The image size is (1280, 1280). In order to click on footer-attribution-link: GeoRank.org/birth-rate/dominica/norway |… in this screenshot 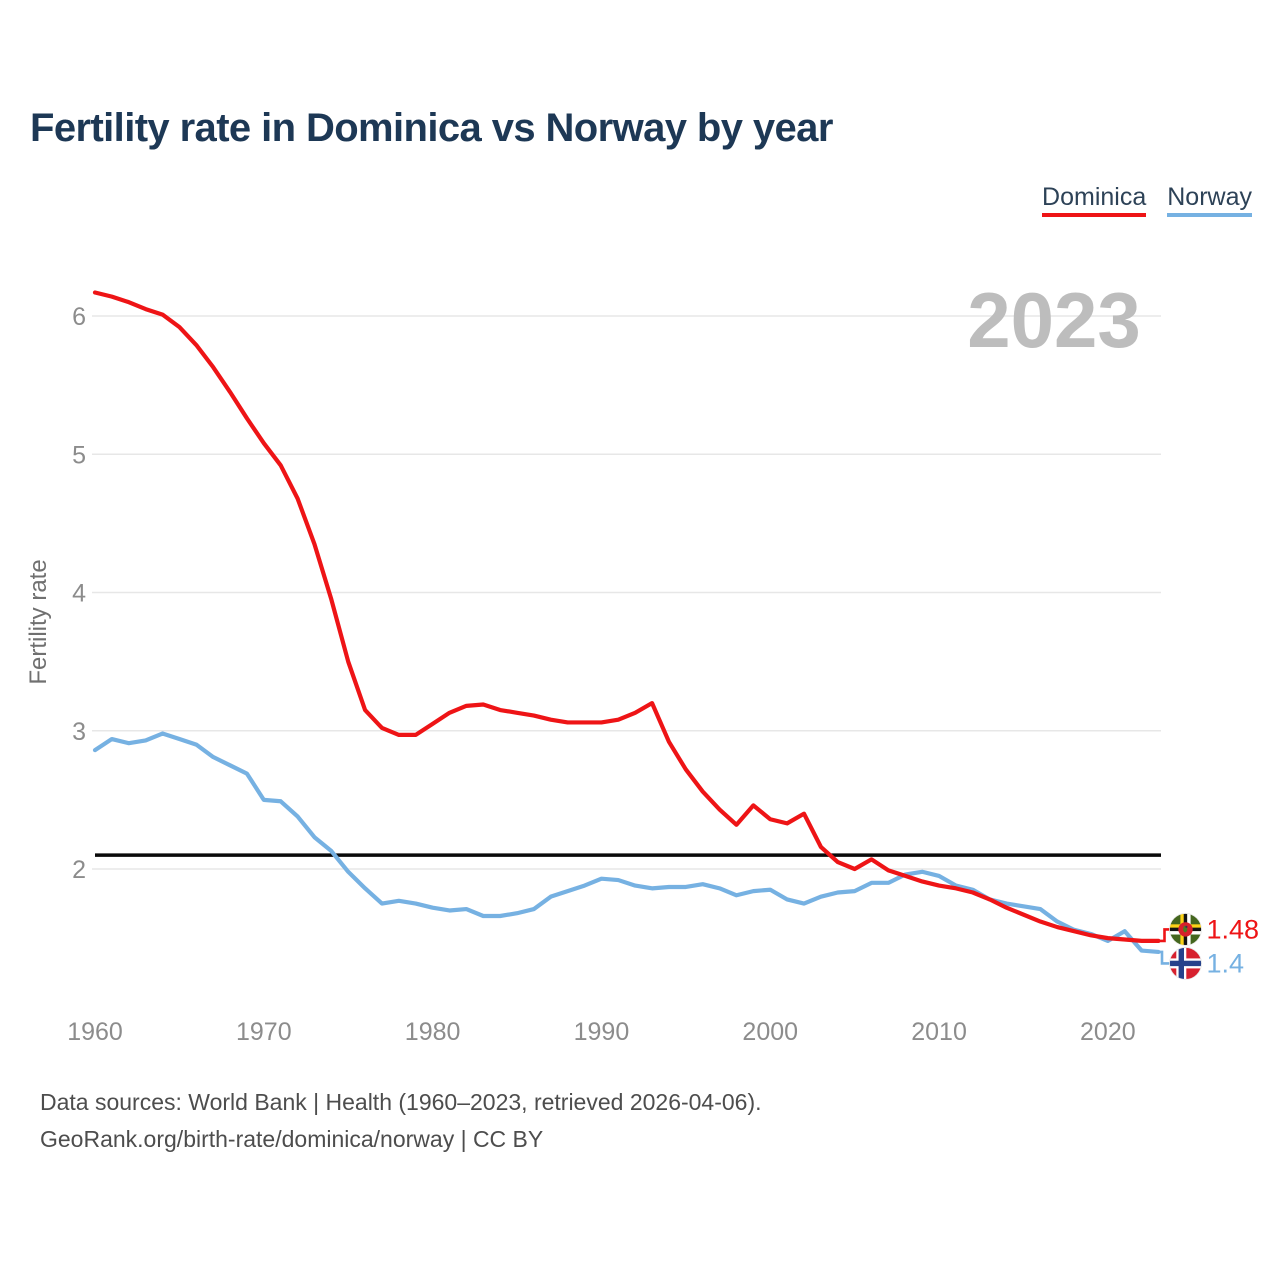, I will do `click(292, 1139)`.